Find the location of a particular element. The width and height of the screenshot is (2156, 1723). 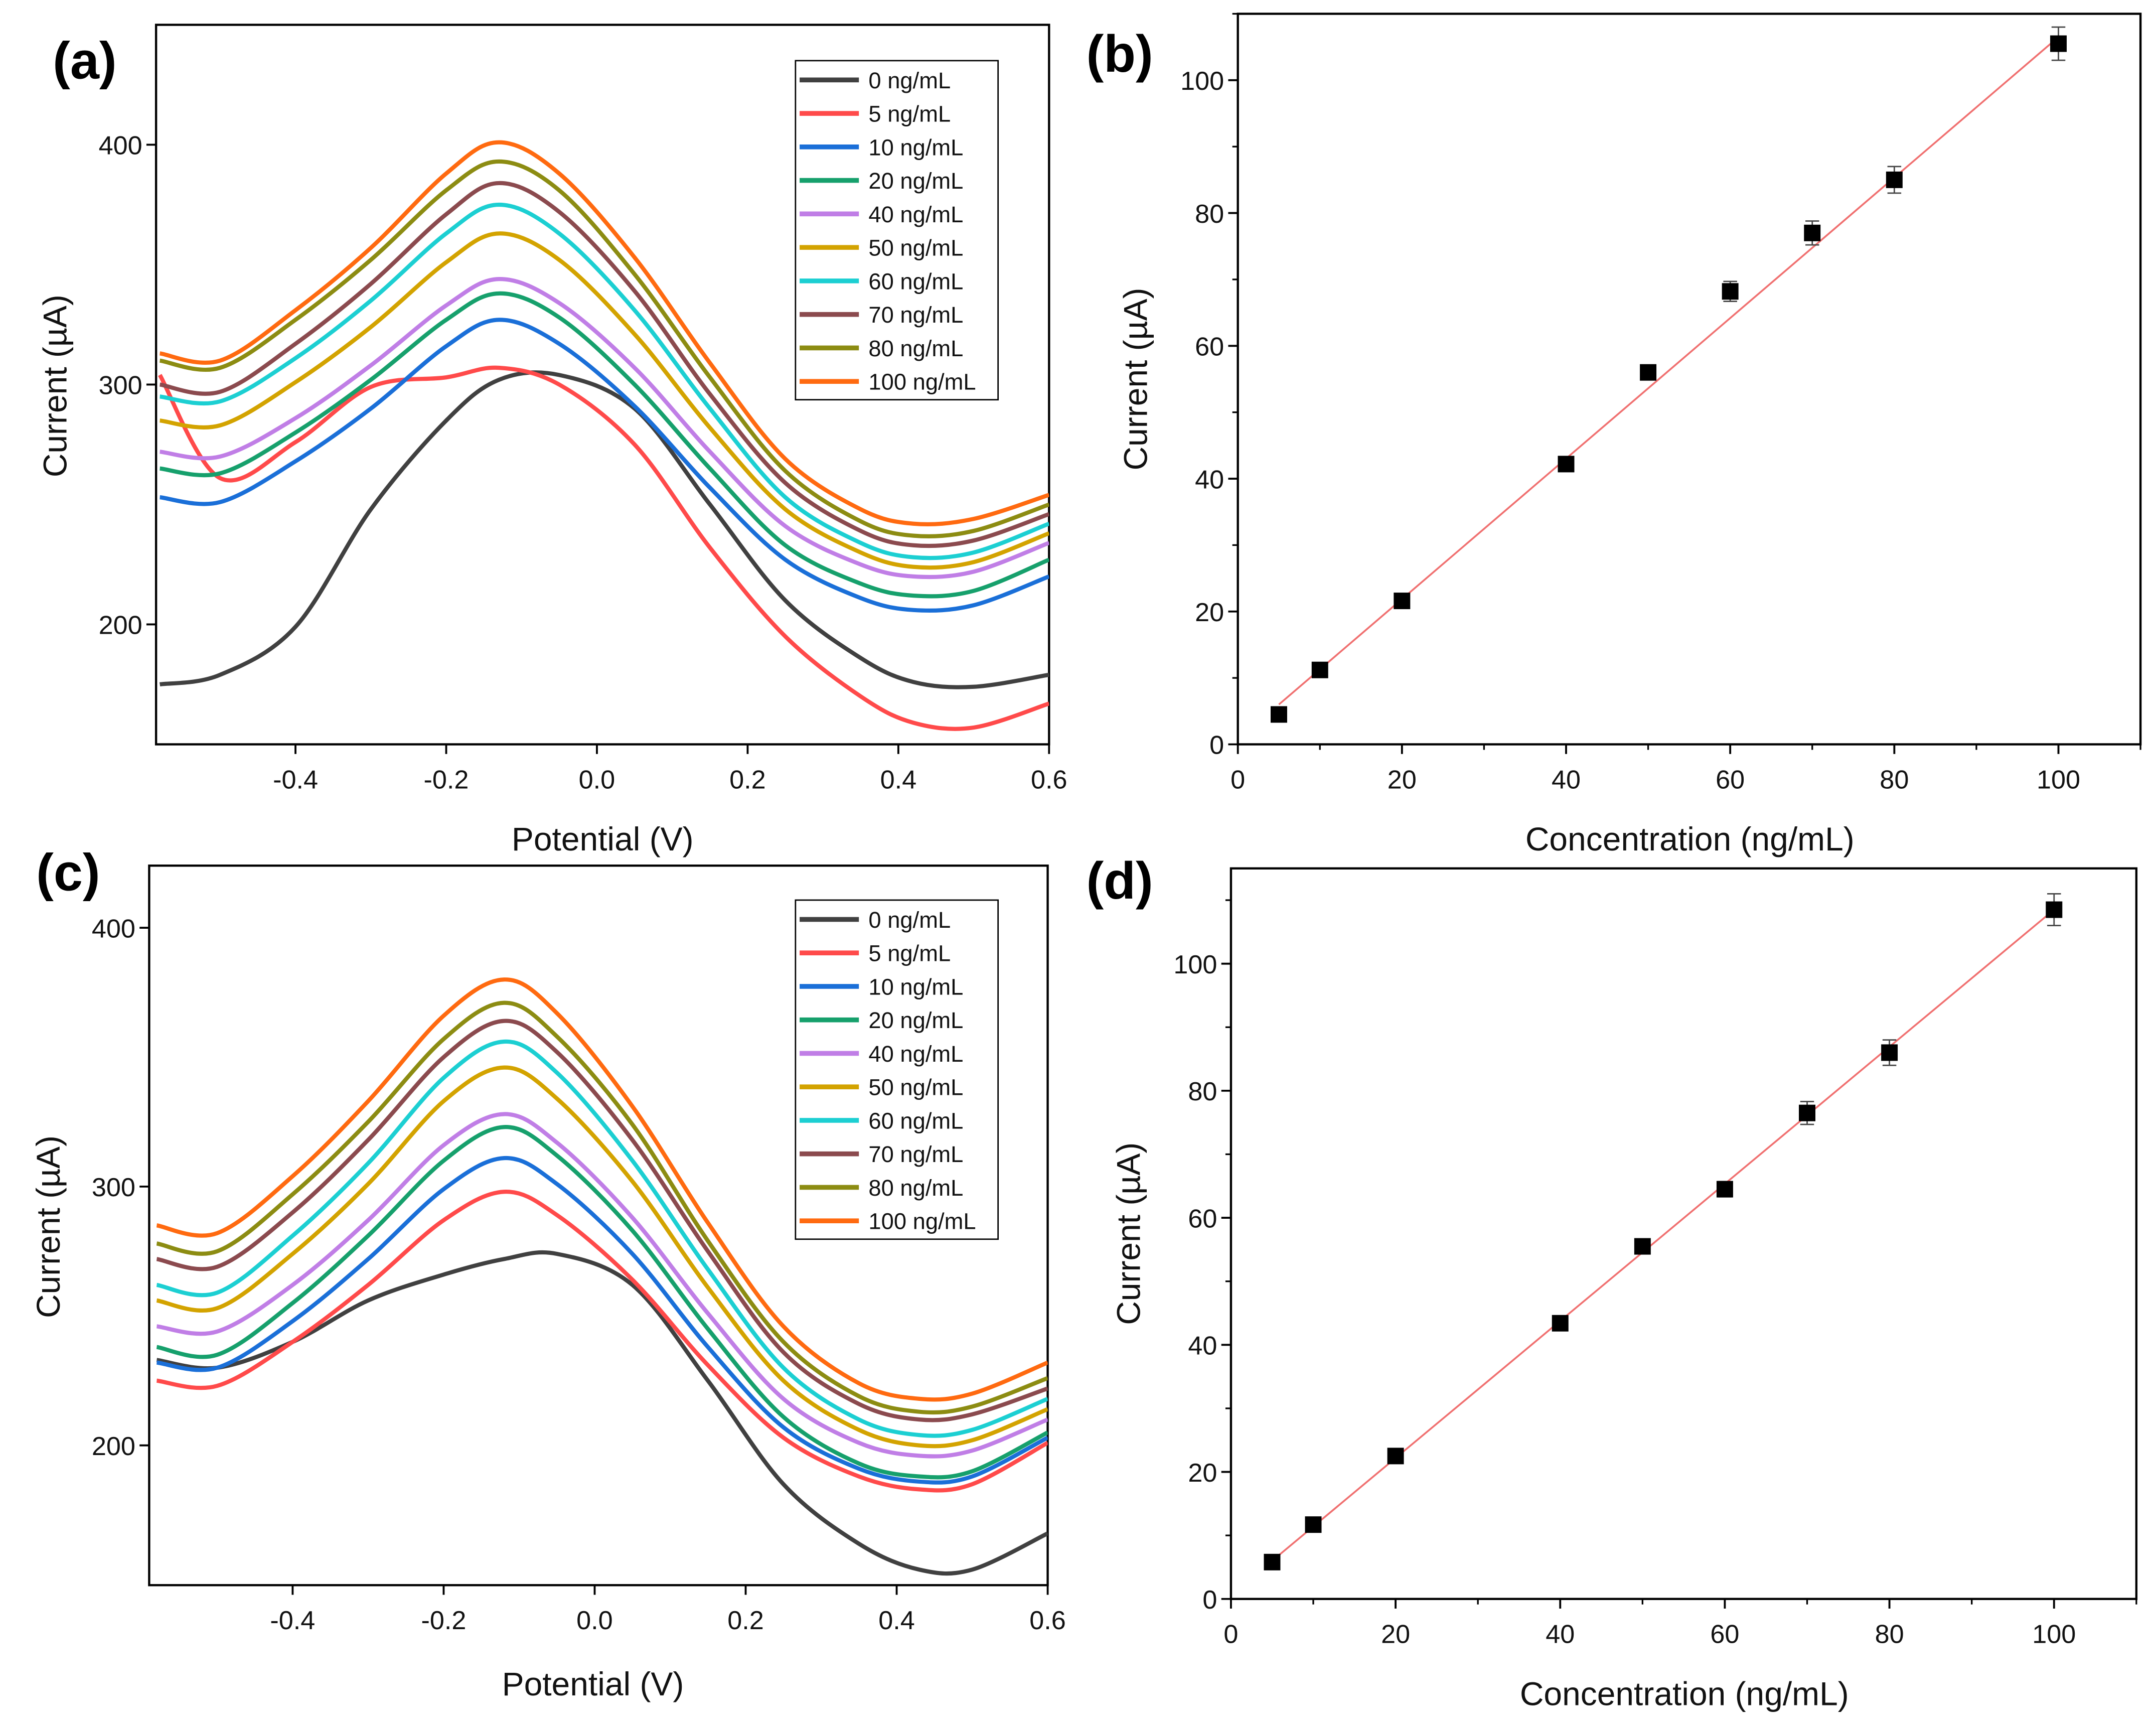

series-line-10-ng-ml is located at coordinates (602, 1320).